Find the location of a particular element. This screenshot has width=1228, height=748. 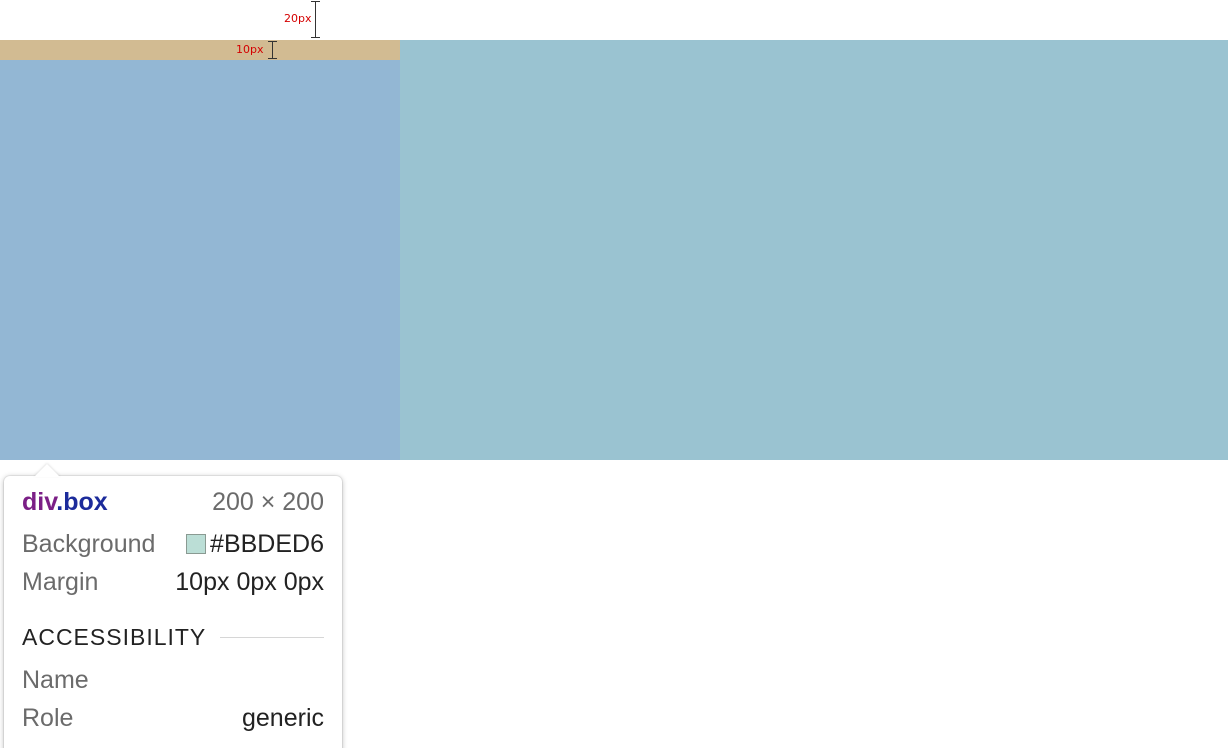

margin-value: 10px 0px 0px is located at coordinates (249, 582).